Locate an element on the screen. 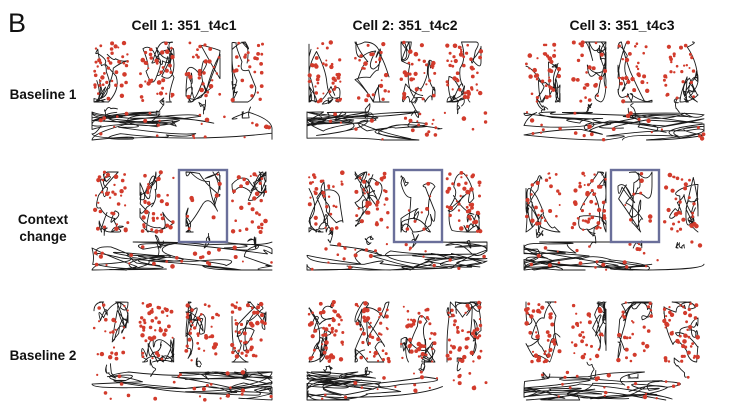 Image resolution: width=750 pixels, height=418 pixels. column-title-cell-3: Cell 3: 351_t4c3 is located at coordinates (622, 25).